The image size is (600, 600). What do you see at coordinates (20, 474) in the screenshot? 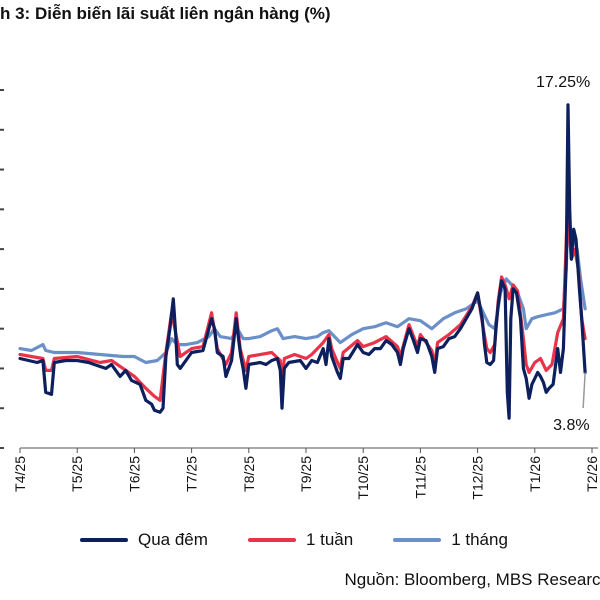
I see `x-tick-label: T4/25` at bounding box center [20, 474].